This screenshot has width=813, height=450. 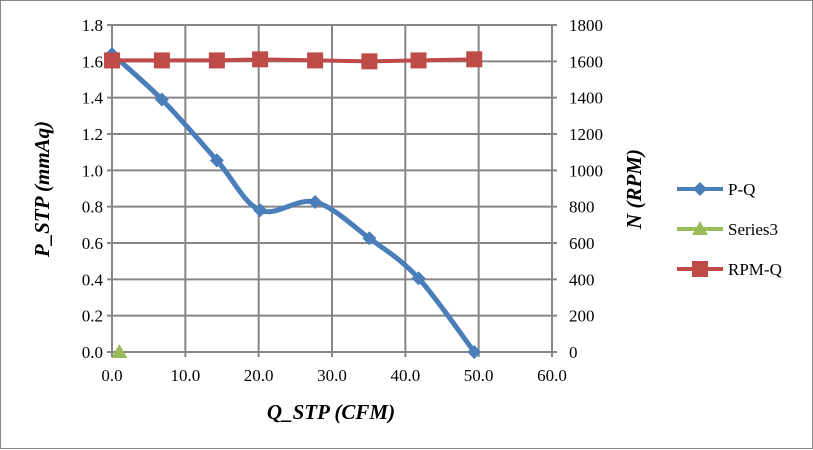 I want to click on x-tick-label: 40.0, so click(x=405, y=375).